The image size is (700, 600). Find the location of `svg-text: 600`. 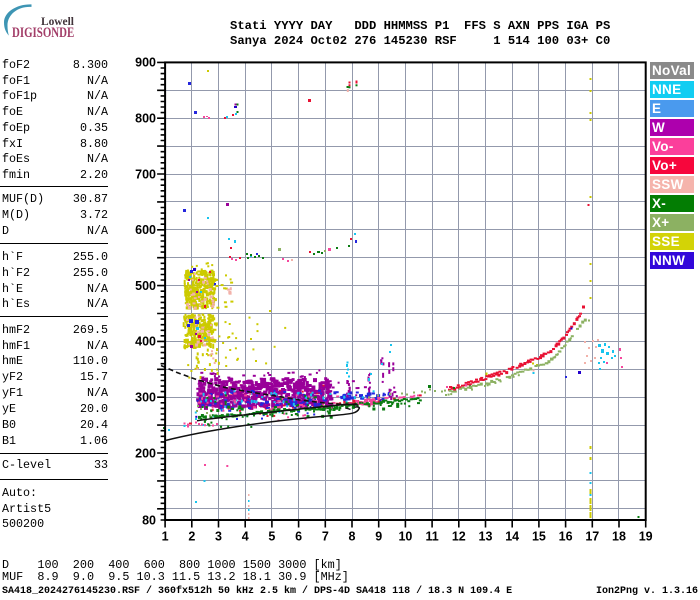

svg-text: 600 is located at coordinates (145, 230).